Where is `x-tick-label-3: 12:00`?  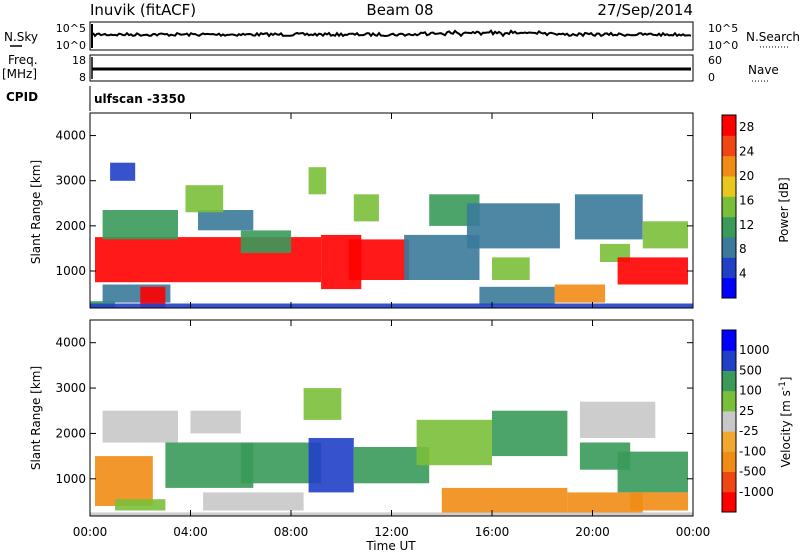
x-tick-label-3: 12:00 is located at coordinates (391, 532).